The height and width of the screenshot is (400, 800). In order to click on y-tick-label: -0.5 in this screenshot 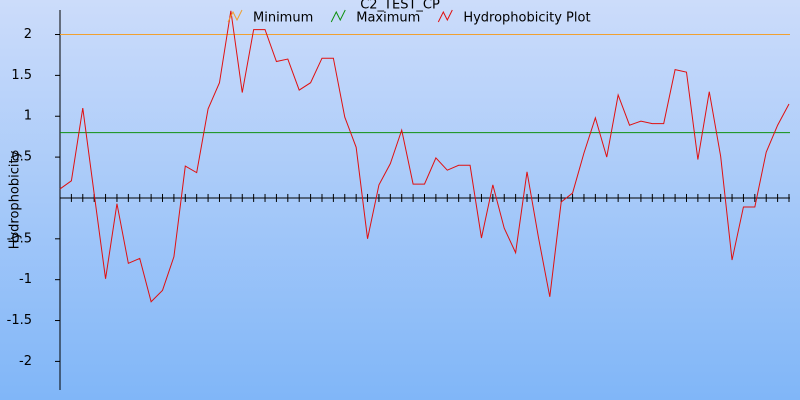, I will do `click(19, 238)`.